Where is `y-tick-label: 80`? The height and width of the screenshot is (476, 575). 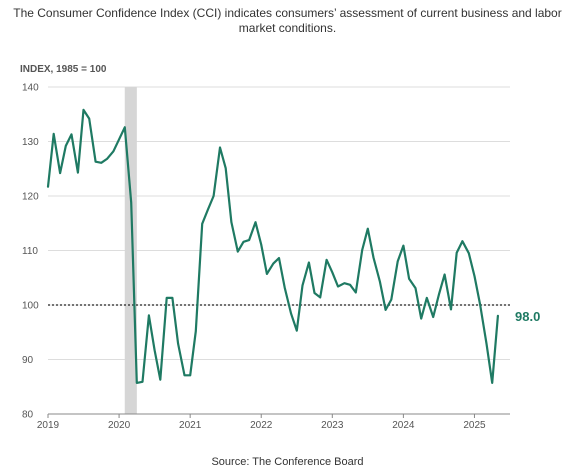 y-tick-label: 80 is located at coordinates (28, 415).